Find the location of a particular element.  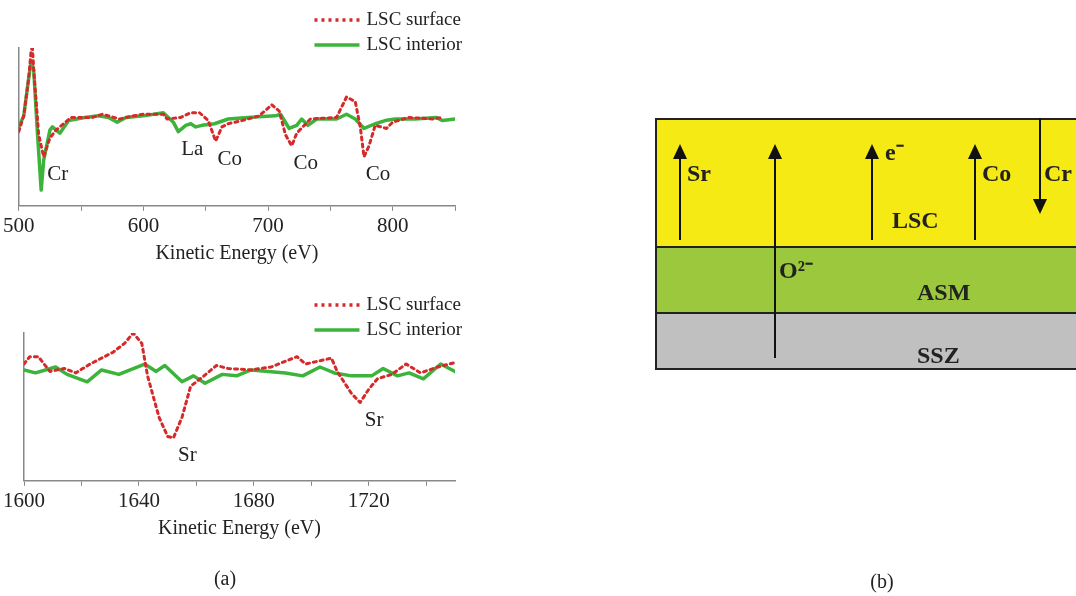

text: Sr is located at coordinates (699, 173).